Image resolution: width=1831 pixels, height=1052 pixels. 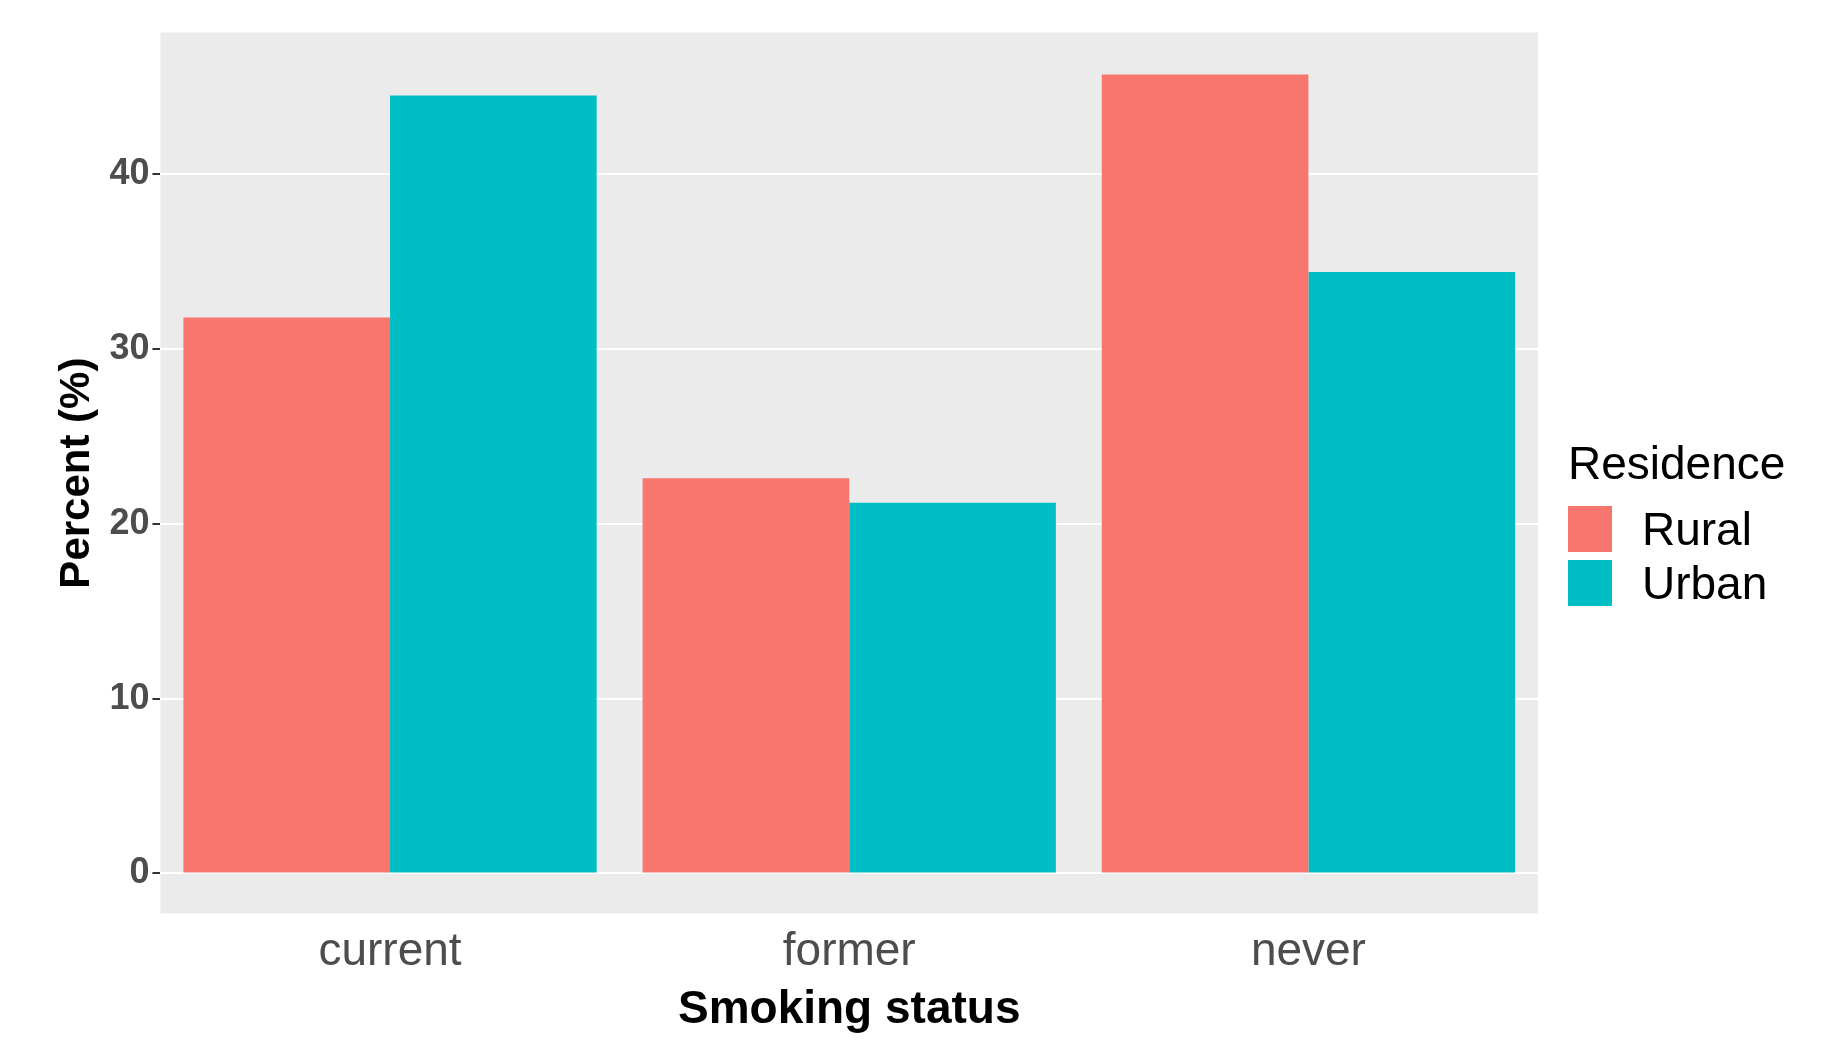 What do you see at coordinates (74, 473) in the screenshot?
I see `y-axis-title: Percent (%)` at bounding box center [74, 473].